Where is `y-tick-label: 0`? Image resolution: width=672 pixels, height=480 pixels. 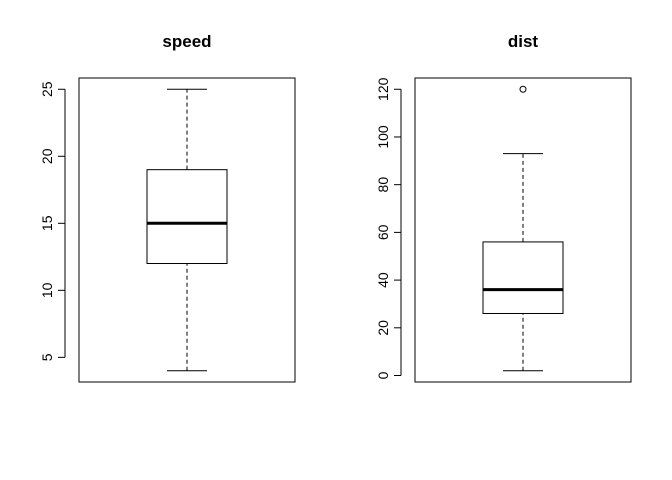 y-tick-label: 0 is located at coordinates (383, 375).